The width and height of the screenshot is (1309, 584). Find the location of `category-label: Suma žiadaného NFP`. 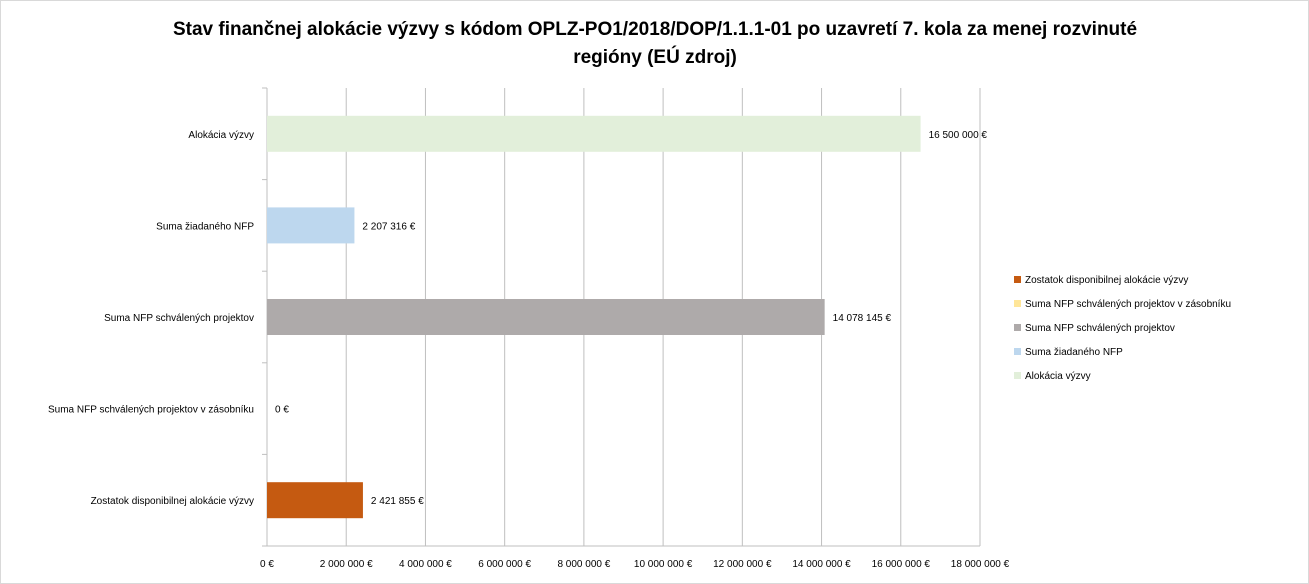

category-label: Suma žiadaného NFP is located at coordinates (205, 226).